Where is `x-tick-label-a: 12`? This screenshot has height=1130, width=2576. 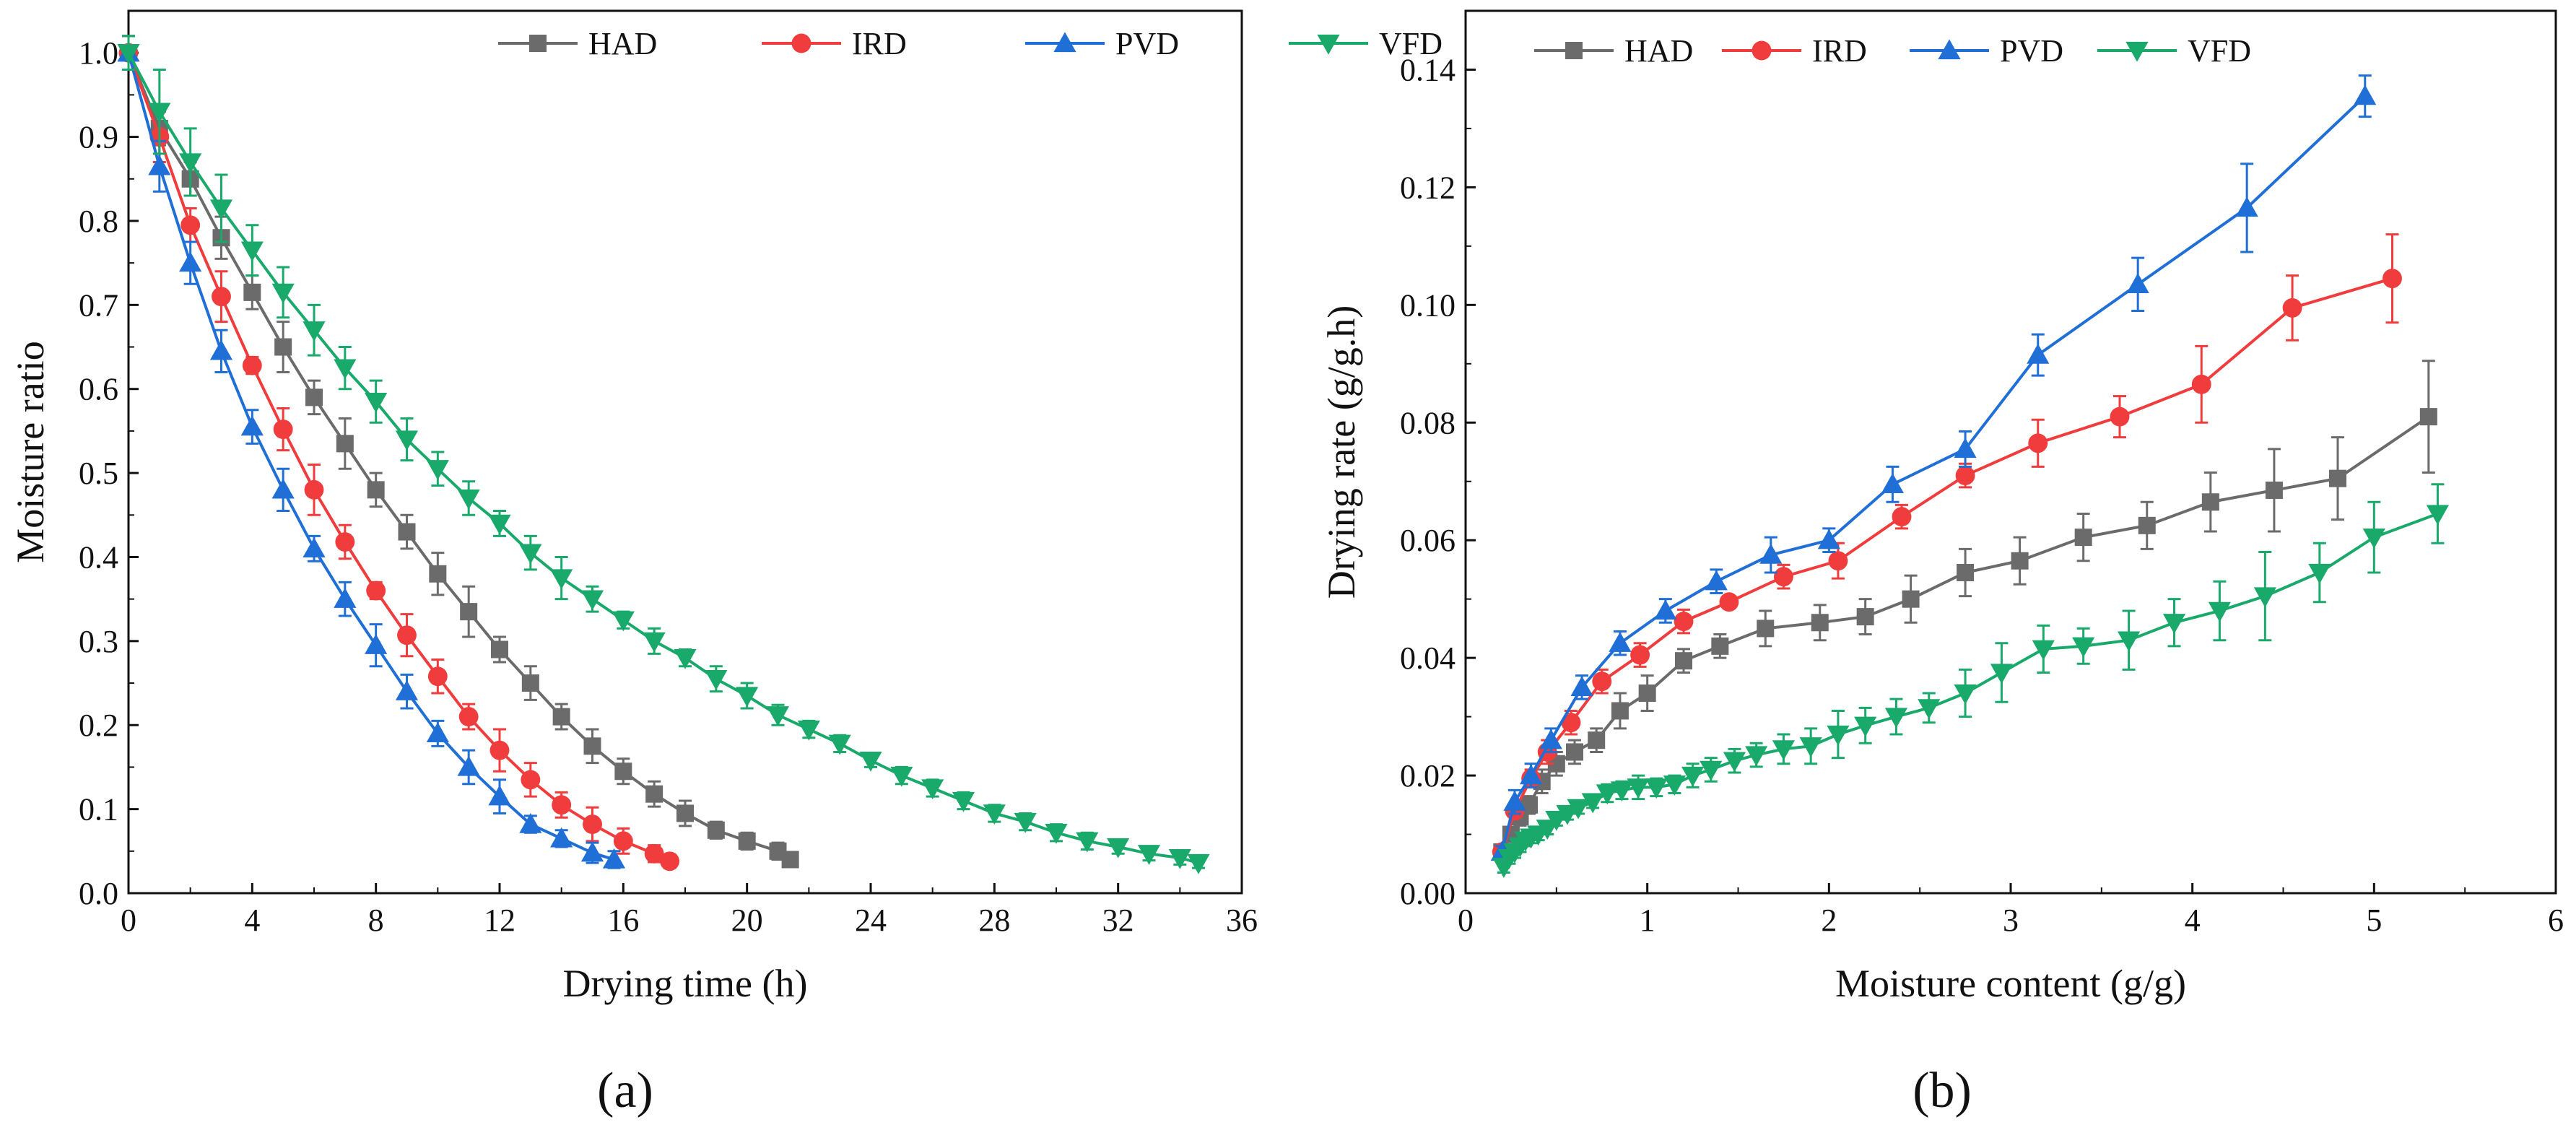
x-tick-label-a: 12 is located at coordinates (499, 921).